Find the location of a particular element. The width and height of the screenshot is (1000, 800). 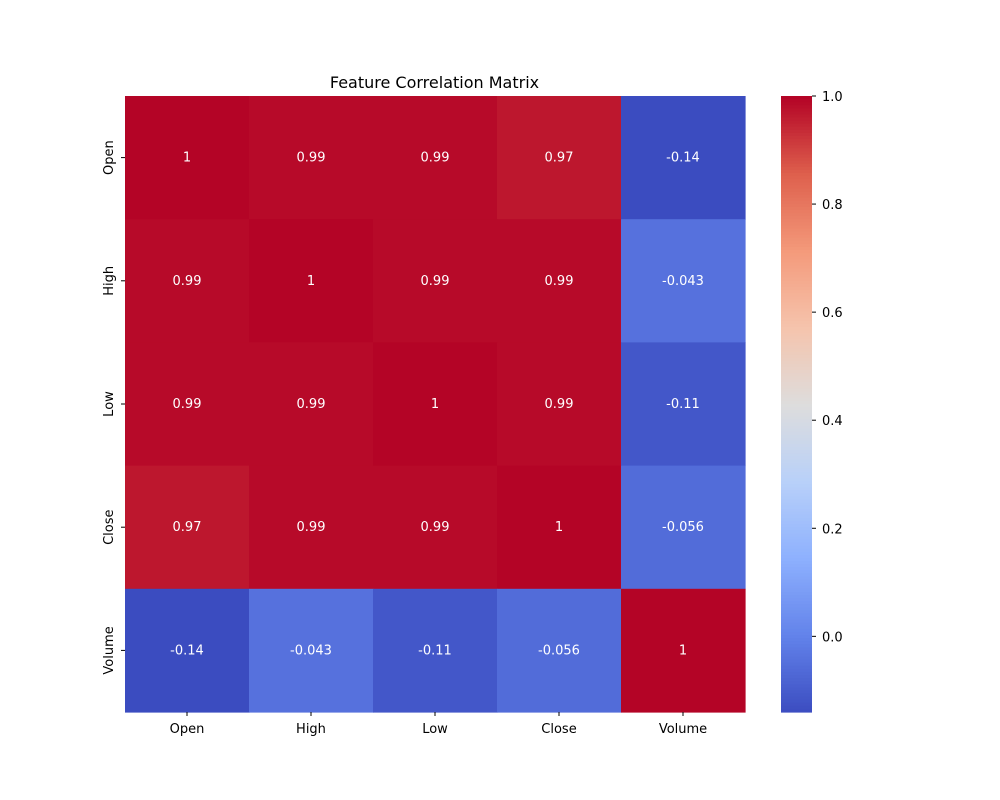

cell-label-r0-c2: 0.99 is located at coordinates (435, 158).